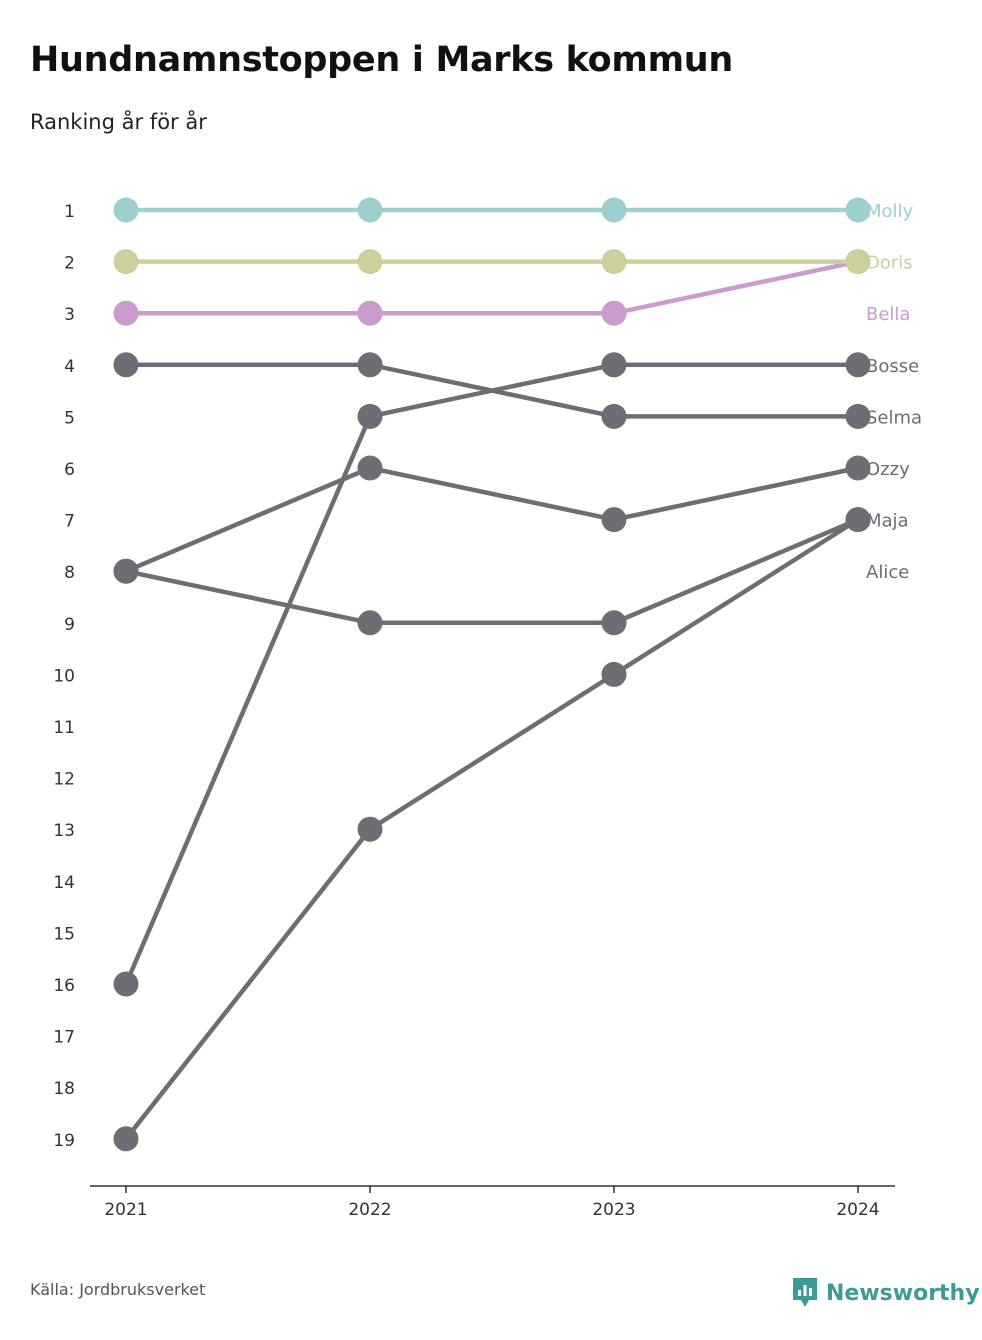 The width and height of the screenshot is (982, 1340). What do you see at coordinates (370, 313) in the screenshot?
I see `point-bella-2022` at bounding box center [370, 313].